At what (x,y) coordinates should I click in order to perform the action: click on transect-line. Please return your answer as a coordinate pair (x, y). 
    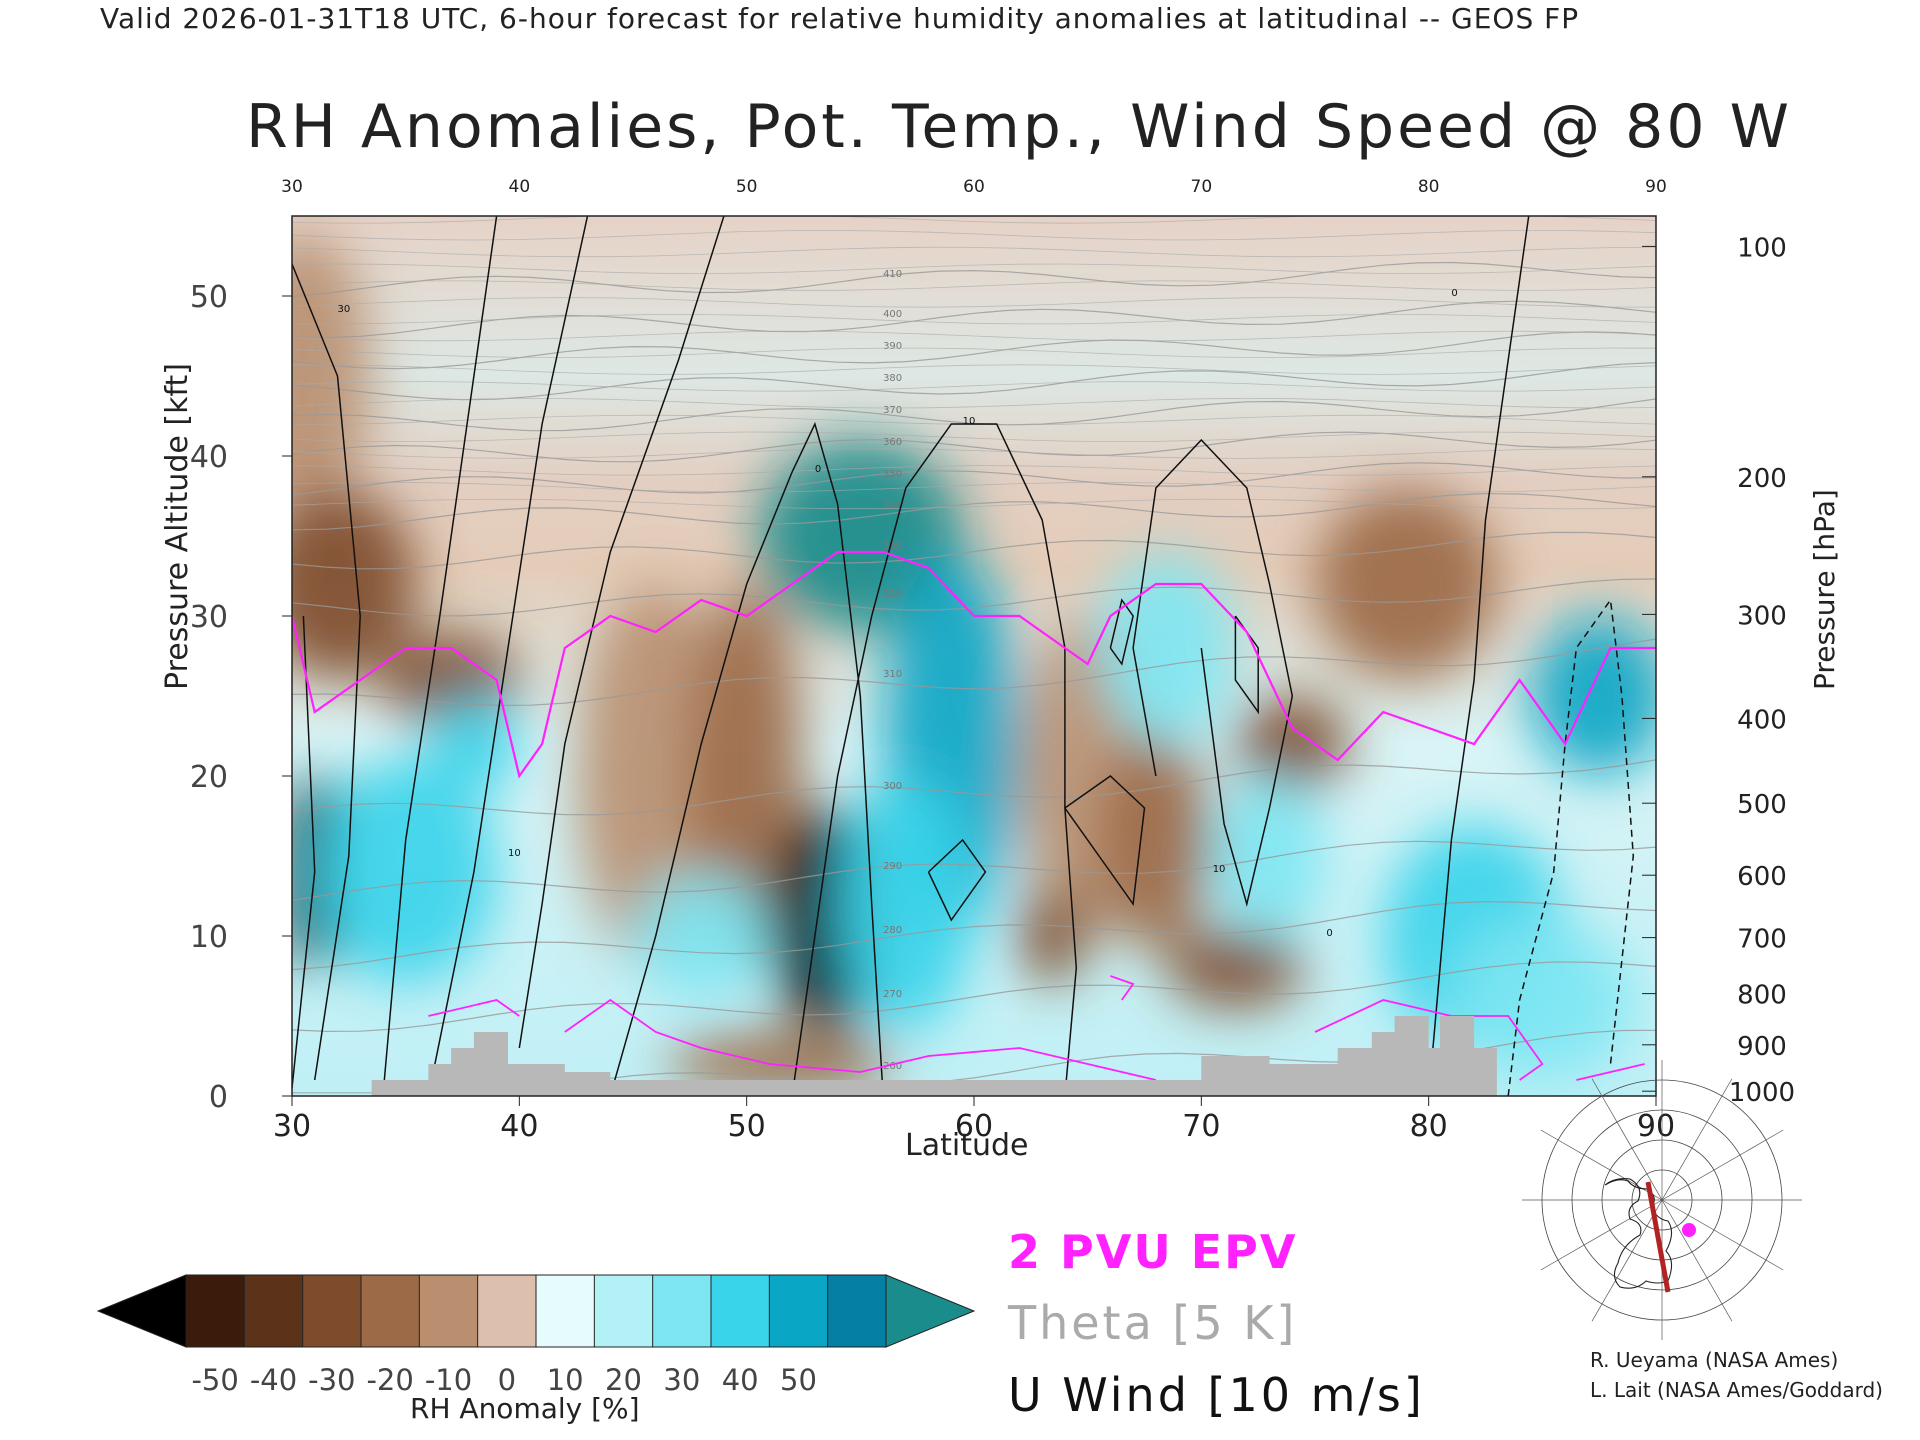
    Looking at the image, I should click on (1658, 1237).